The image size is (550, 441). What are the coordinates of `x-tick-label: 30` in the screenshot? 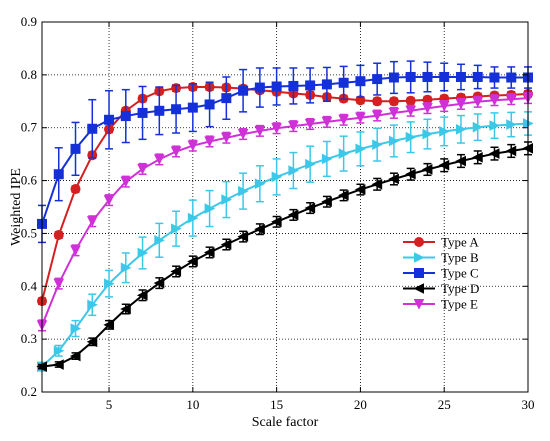 It's located at (528, 404).